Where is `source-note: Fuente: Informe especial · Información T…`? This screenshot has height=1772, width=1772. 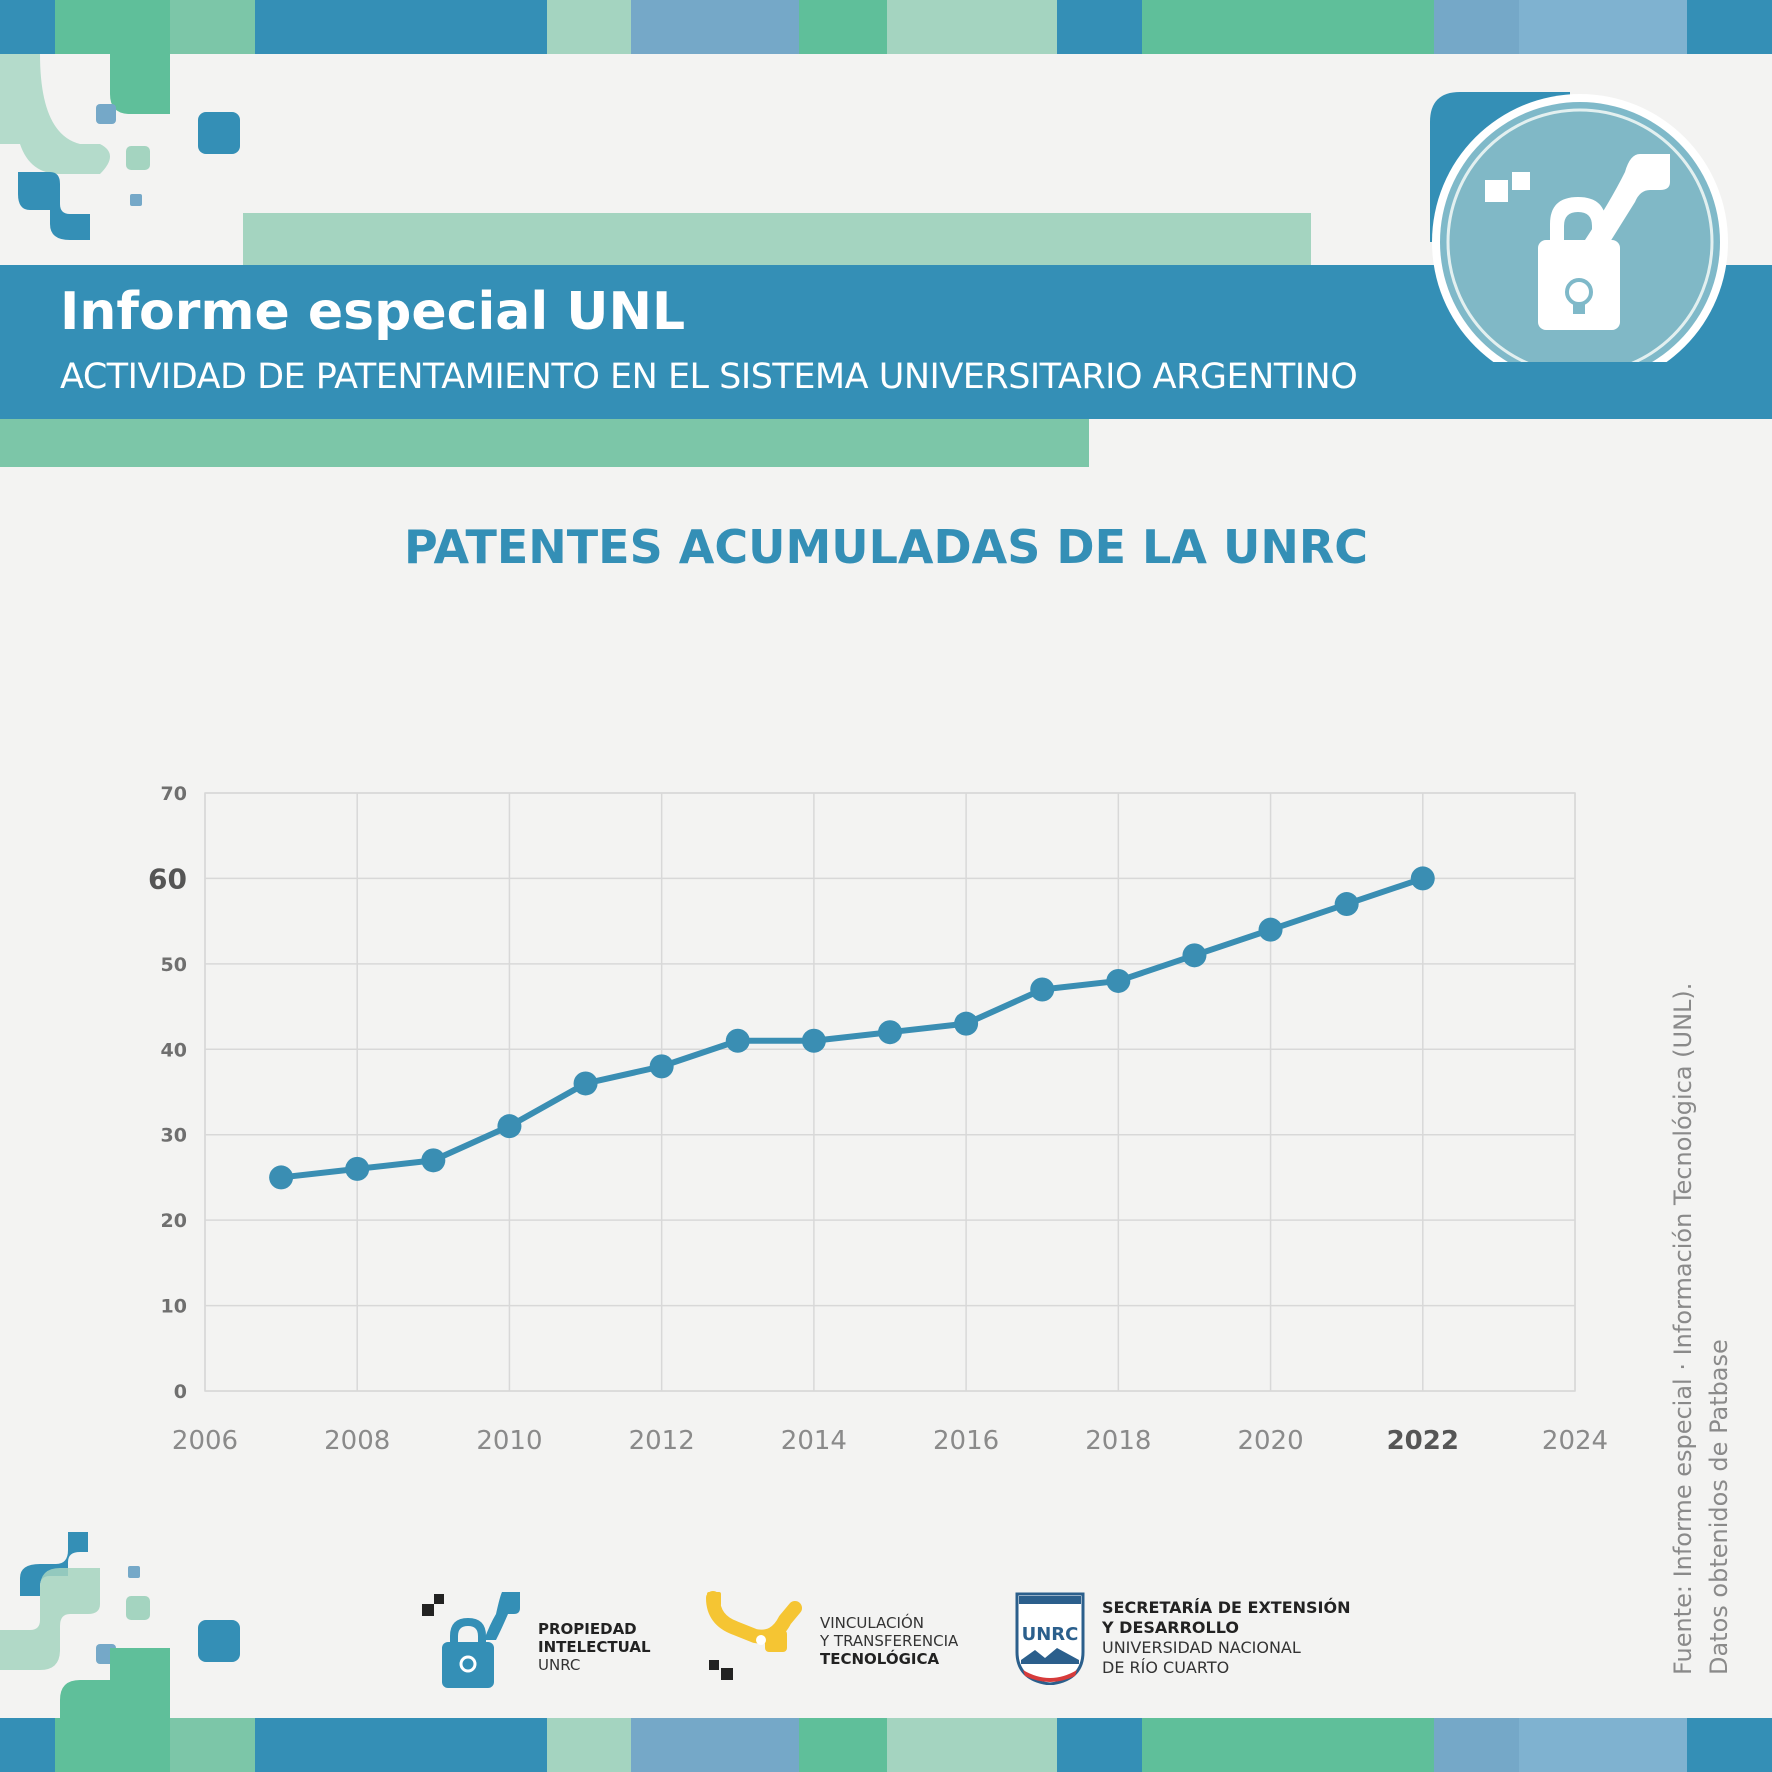
source-note: Fuente: Informe especial · Información T… is located at coordinates (1701, 1329).